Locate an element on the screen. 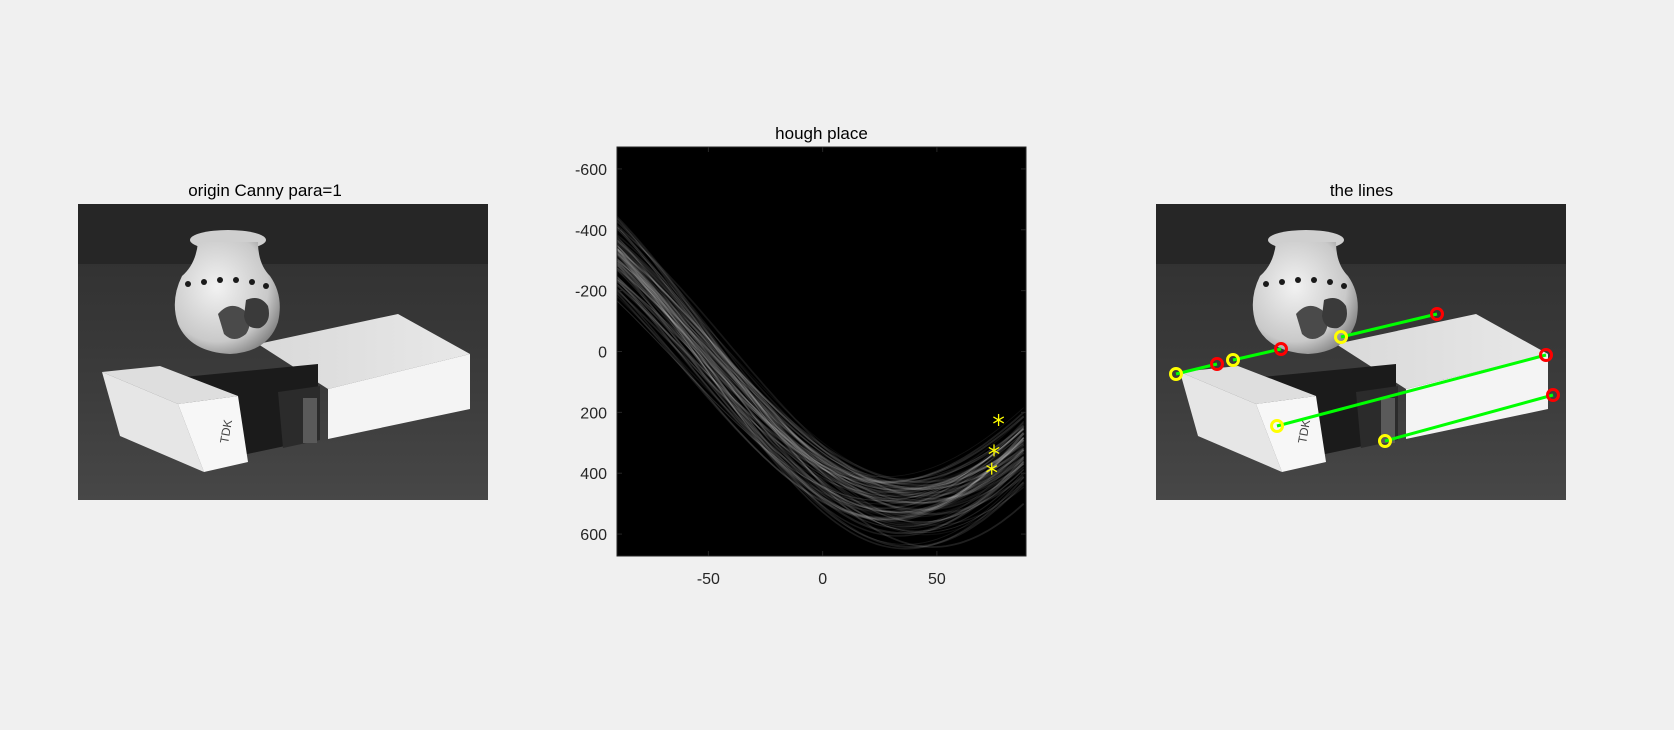 The height and width of the screenshot is (730, 1674). y-tick-label: -200 is located at coordinates (591, 292).